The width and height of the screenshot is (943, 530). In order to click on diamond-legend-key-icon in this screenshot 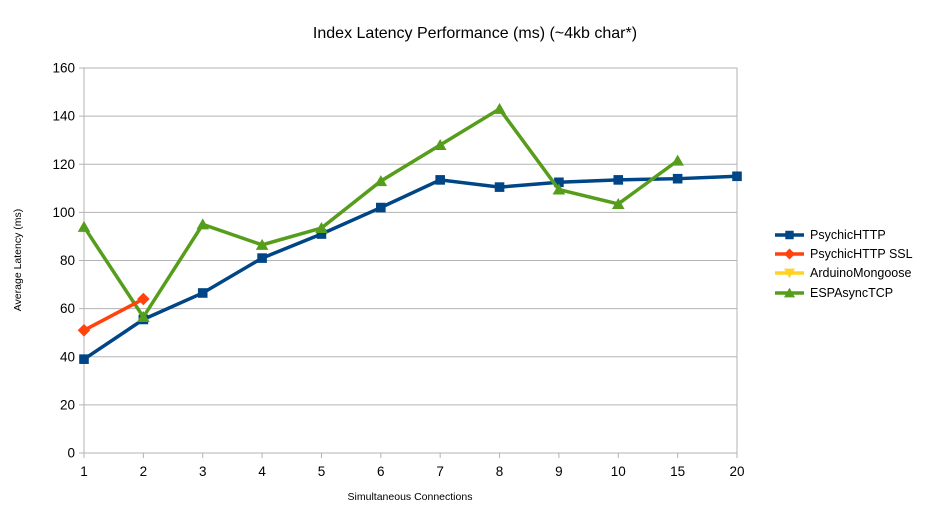, I will do `click(789, 254)`.